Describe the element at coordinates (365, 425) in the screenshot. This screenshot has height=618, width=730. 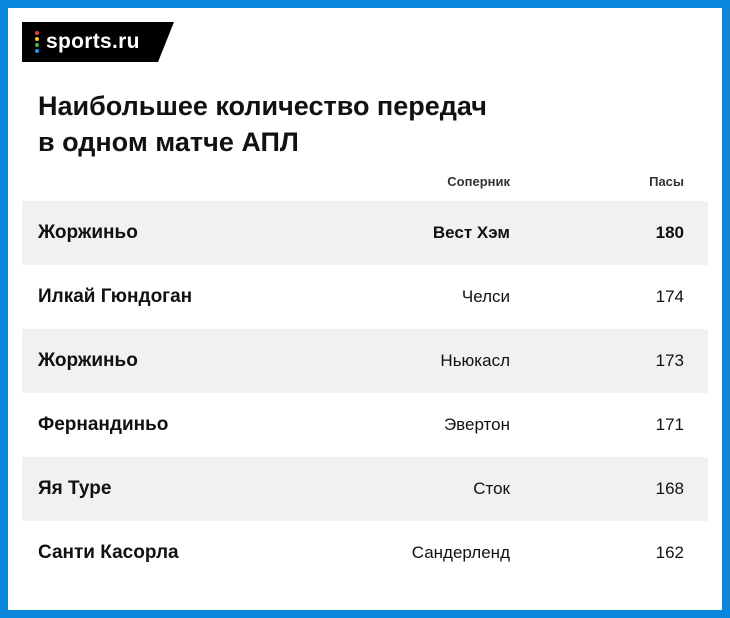
I see `table-row: Фернандиньо Эвертон 171` at that location.